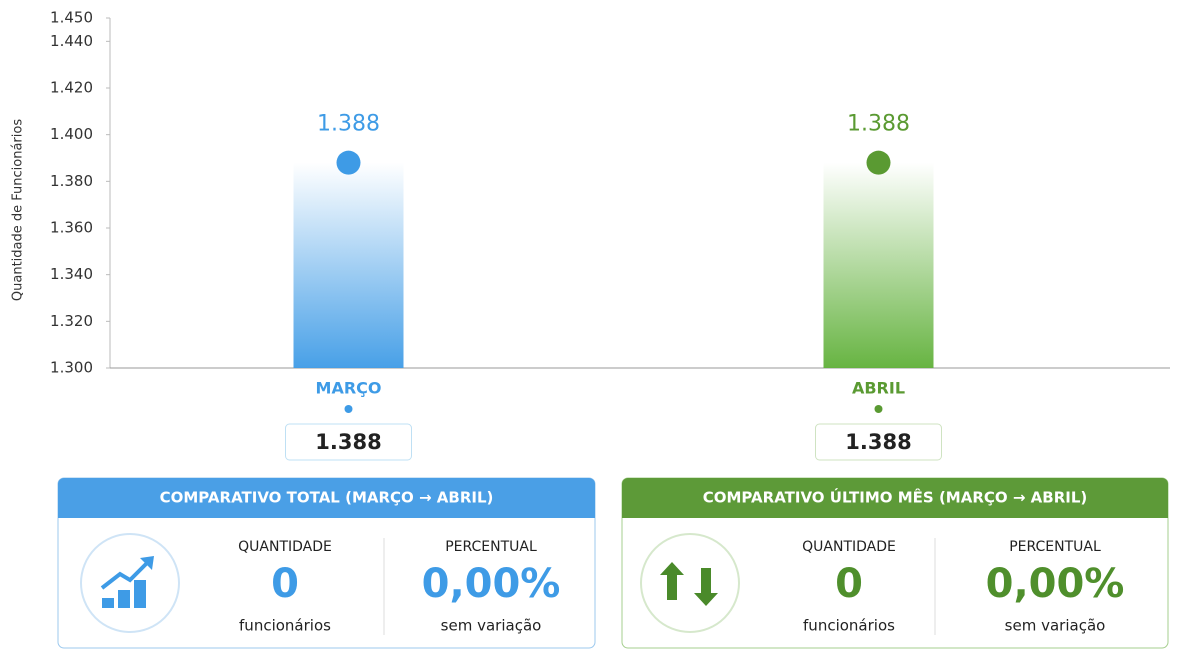 This screenshot has width=1180, height=654. What do you see at coordinates (71, 228) in the screenshot?
I see `y-tick-label: 1.360` at bounding box center [71, 228].